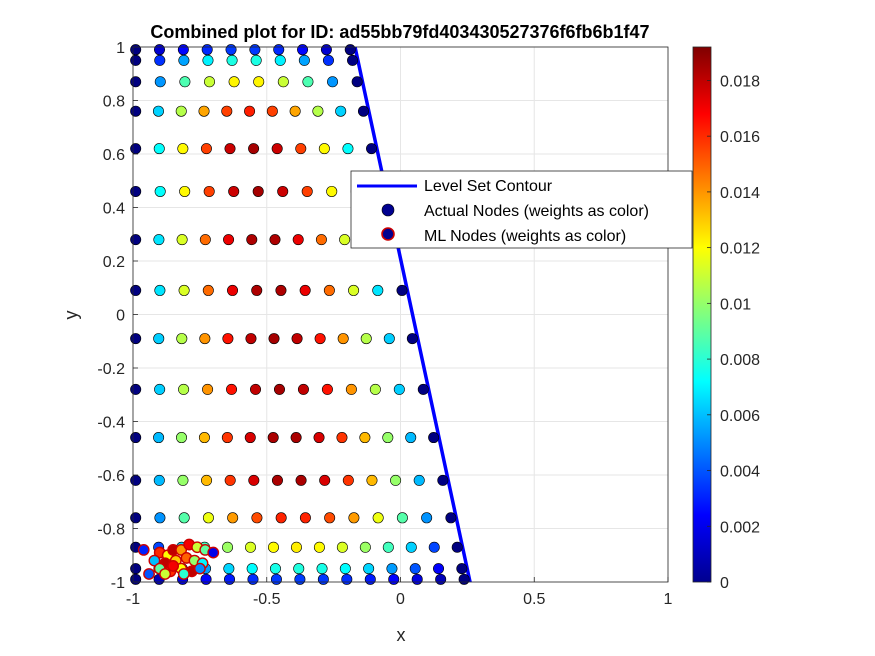 This screenshot has width=875, height=656. What do you see at coordinates (111, 476) in the screenshot?
I see `y-tick-label: -0.6` at bounding box center [111, 476].